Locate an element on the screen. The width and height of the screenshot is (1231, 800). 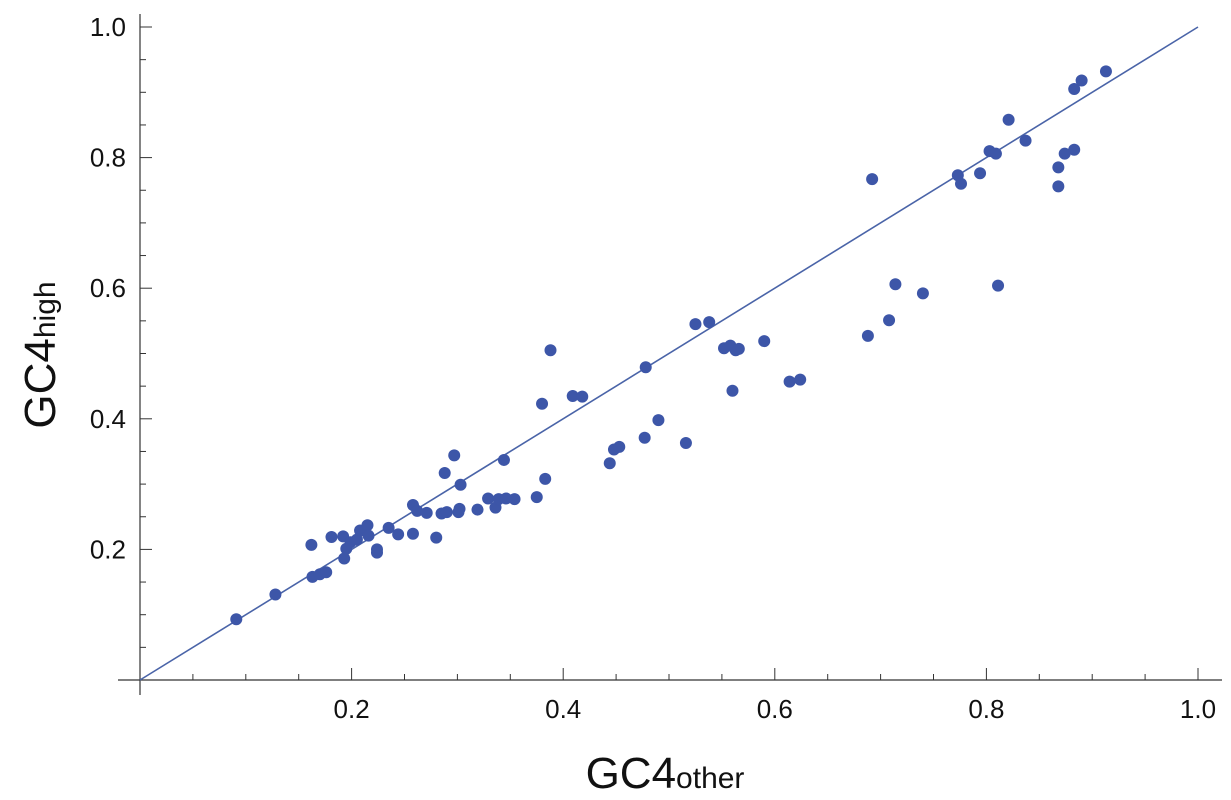
x-tick-label: 0.2 is located at coordinates (352, 709).